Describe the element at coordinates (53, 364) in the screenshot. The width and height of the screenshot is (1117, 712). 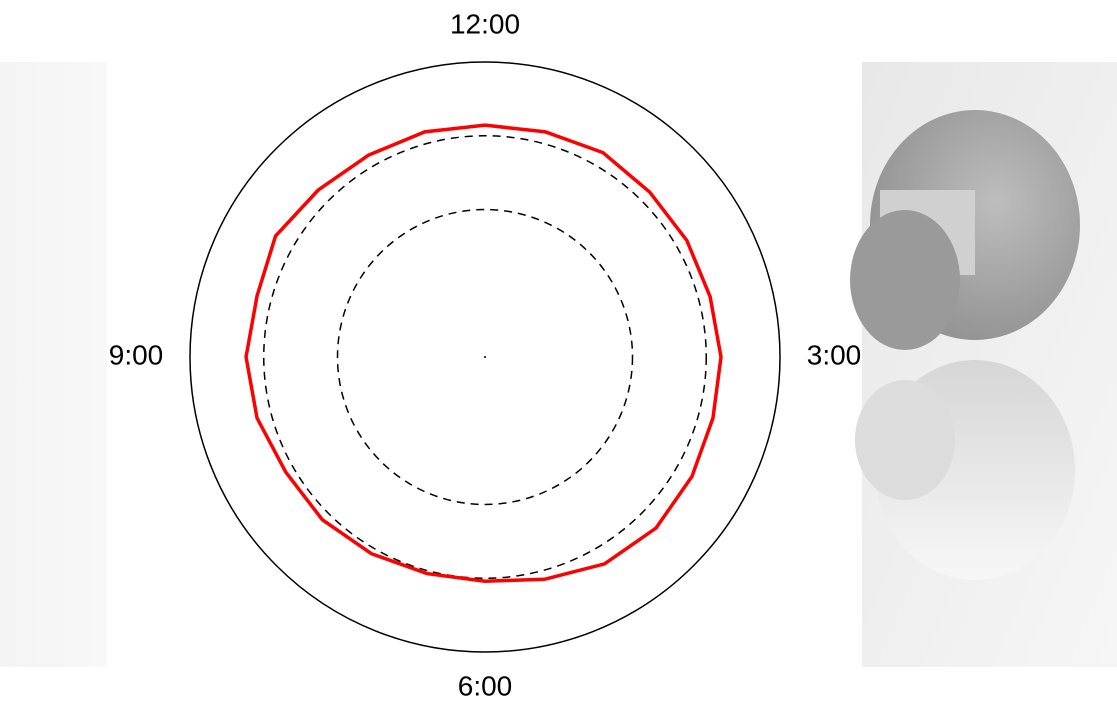
I see `left-panel` at that location.